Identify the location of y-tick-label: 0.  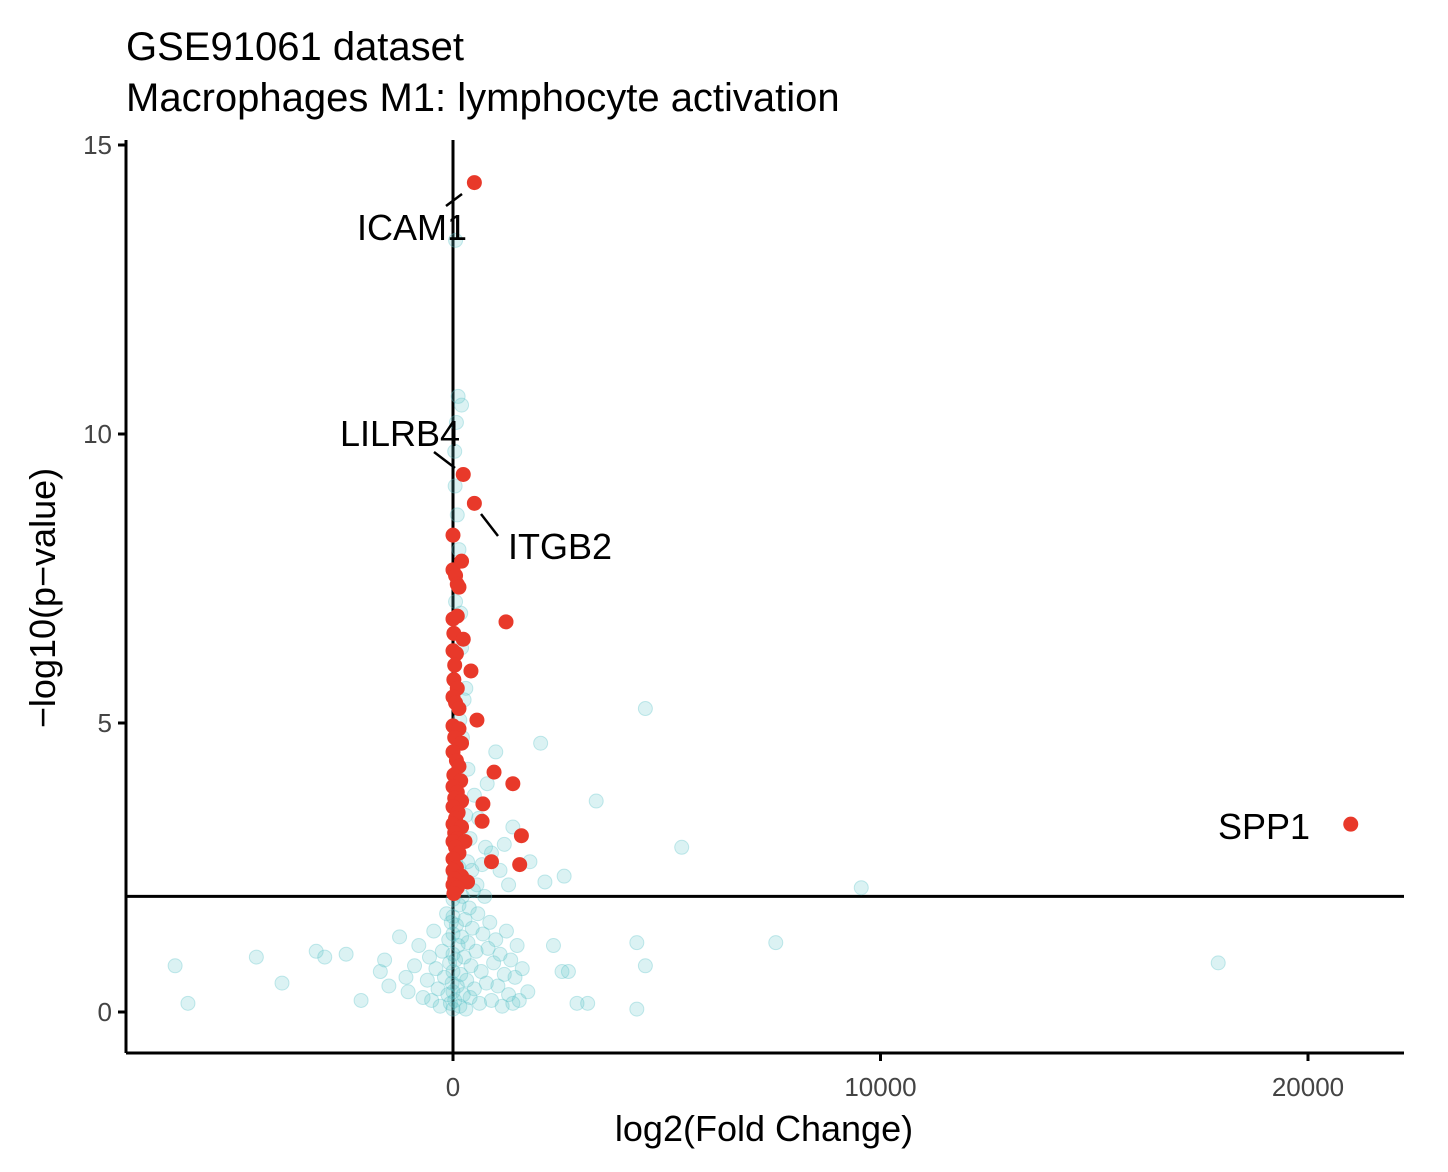
(105, 1012).